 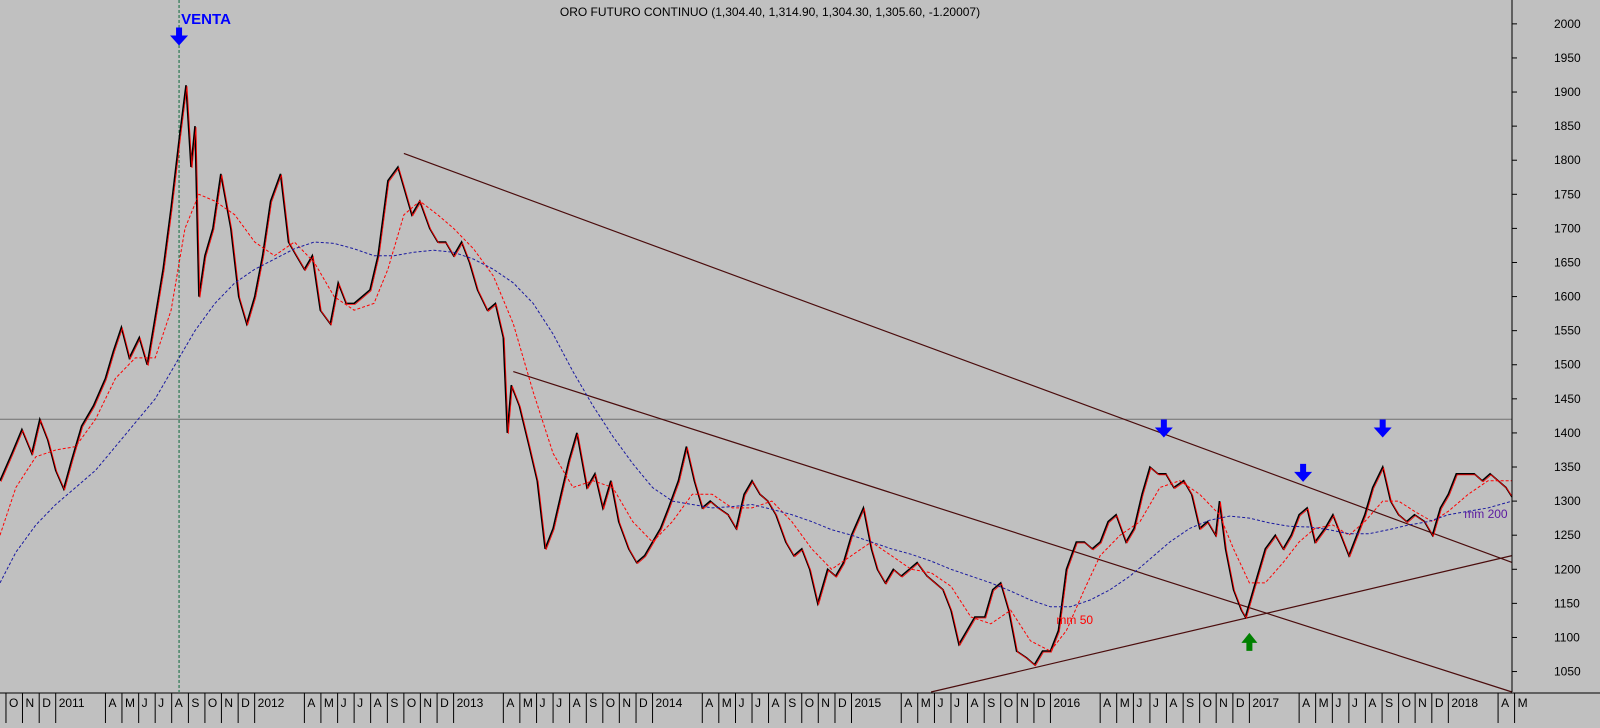 I want to click on y-tick-label: 1100, so click(x=1567, y=637).